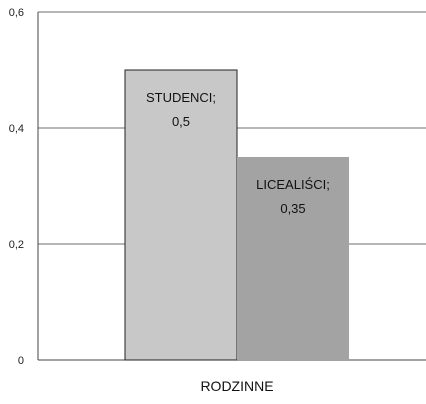 The height and width of the screenshot is (404, 426). What do you see at coordinates (238, 153) in the screenshot?
I see `data-labels: STUDENCI; 0,5 LICEALIŚCI; 0,35` at bounding box center [238, 153].